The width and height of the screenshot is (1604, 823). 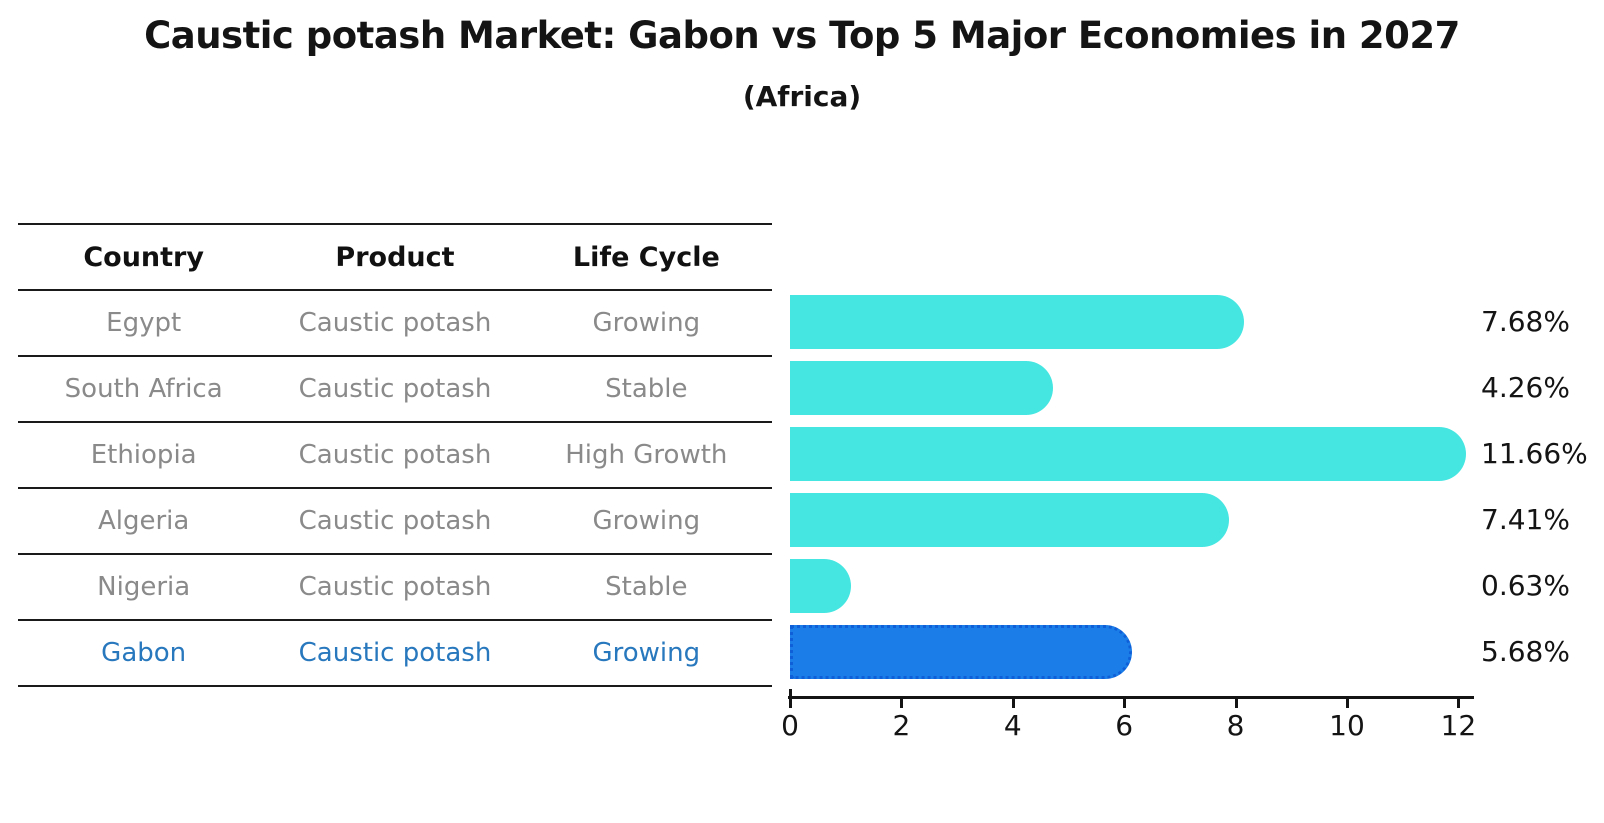 I want to click on x-axis-tick-label: 8, so click(x=1235, y=725).